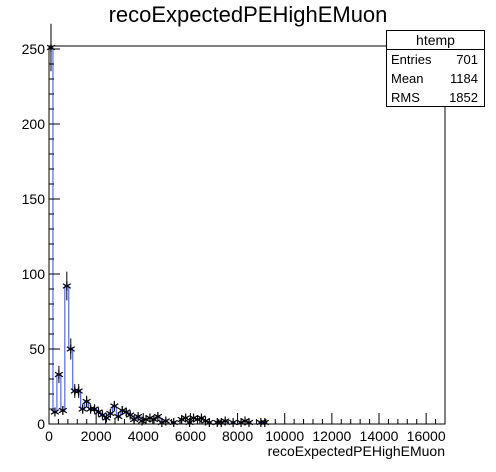  What do you see at coordinates (435, 78) in the screenshot?
I see `stats-row-mean: Mean 1184` at bounding box center [435, 78].